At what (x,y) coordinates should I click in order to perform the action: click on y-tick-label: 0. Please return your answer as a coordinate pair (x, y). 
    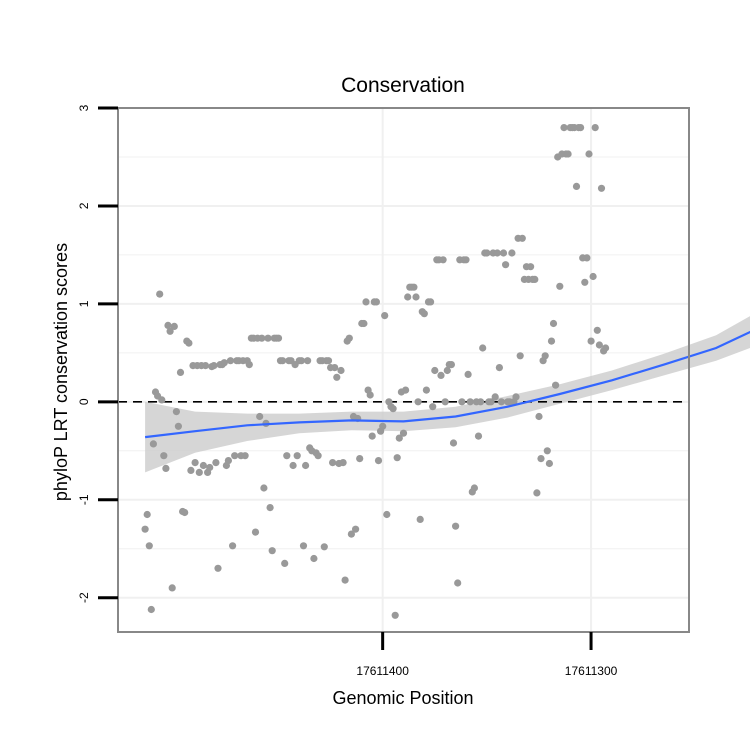
    Looking at the image, I should click on (84, 401).